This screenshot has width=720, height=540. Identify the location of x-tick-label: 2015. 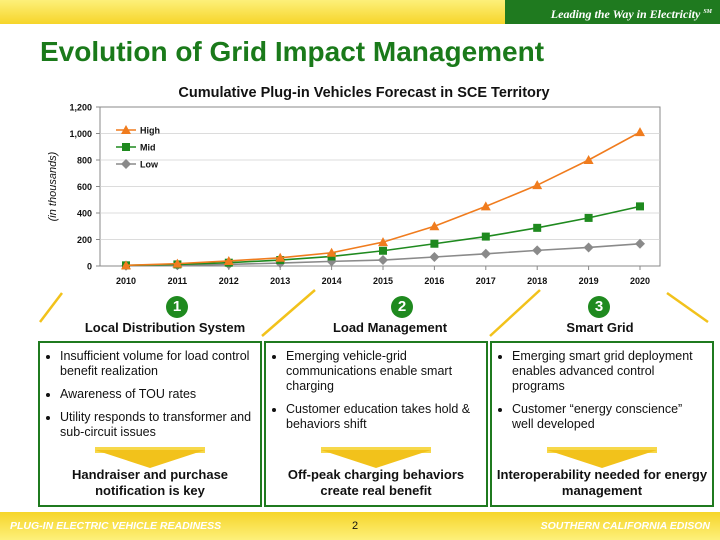
(383, 281).